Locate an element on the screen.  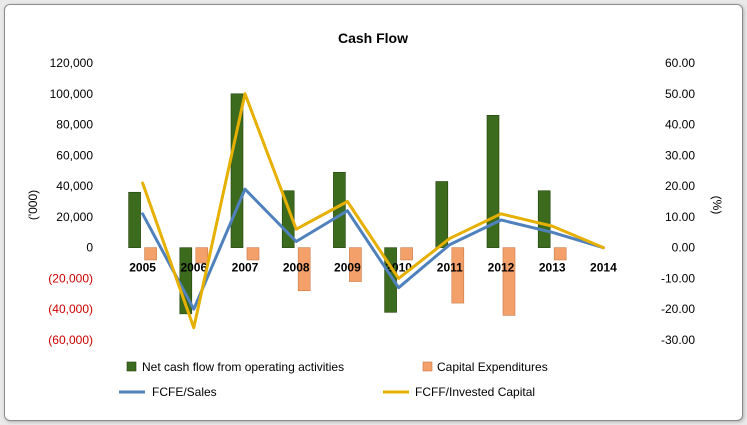
right-tick-label: 30.00 is located at coordinates (680, 155).